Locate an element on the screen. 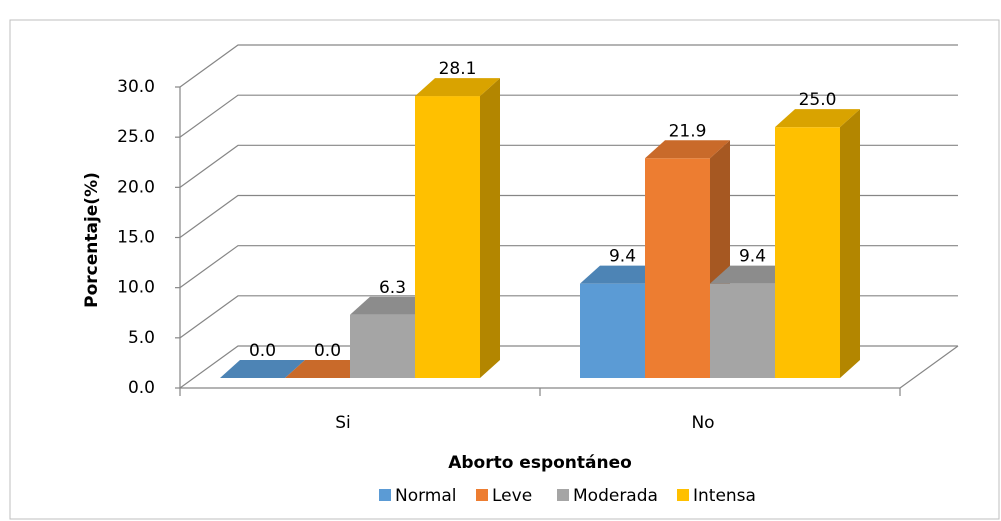 Image resolution: width=1001 pixels, height=521 pixels. x-tick-label: No is located at coordinates (702, 423).